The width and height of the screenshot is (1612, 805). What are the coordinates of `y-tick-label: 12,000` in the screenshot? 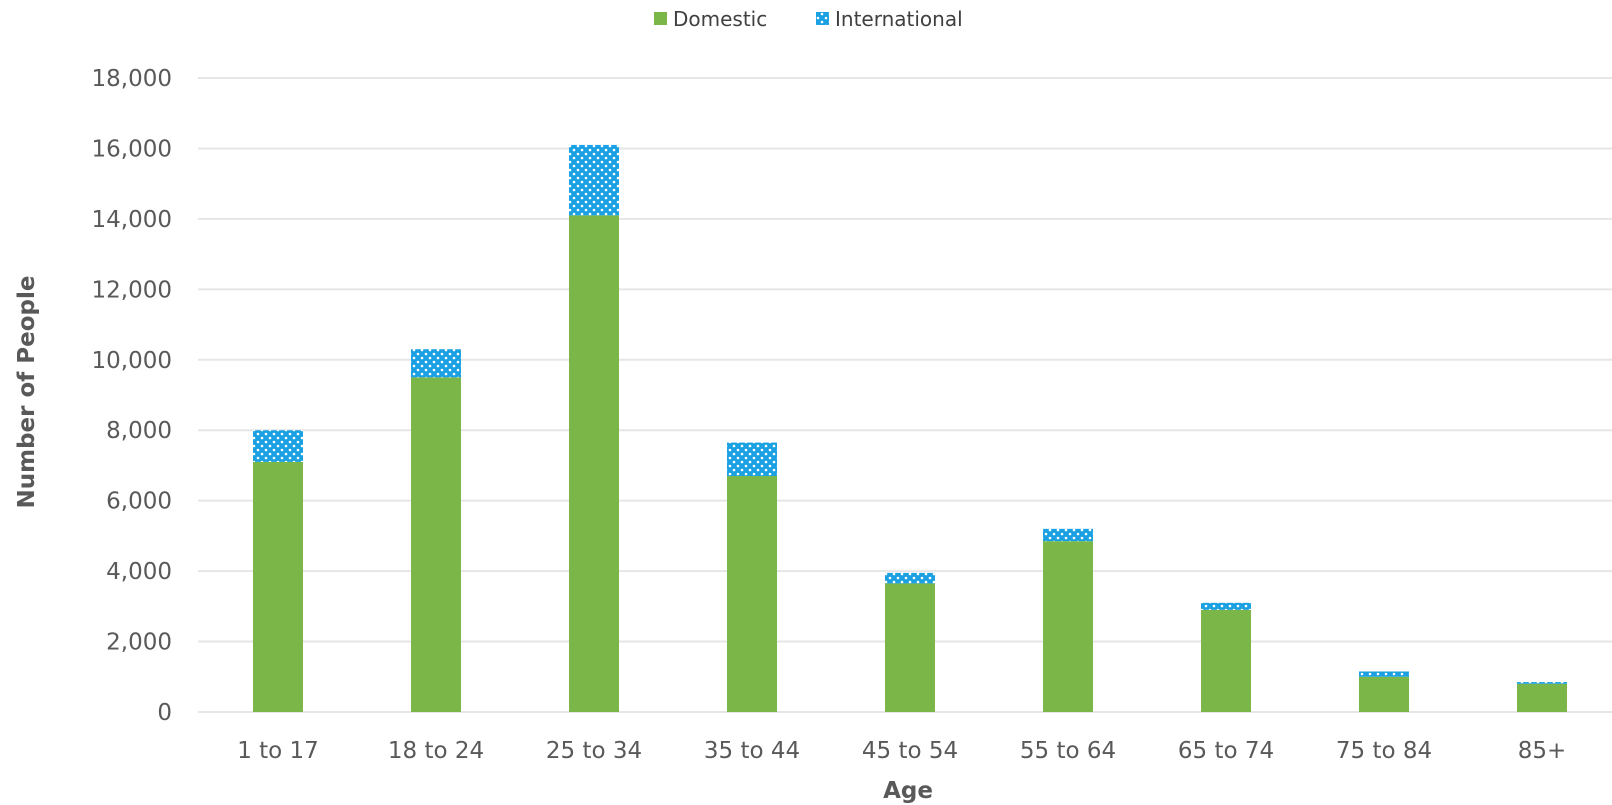 It's located at (132, 290).